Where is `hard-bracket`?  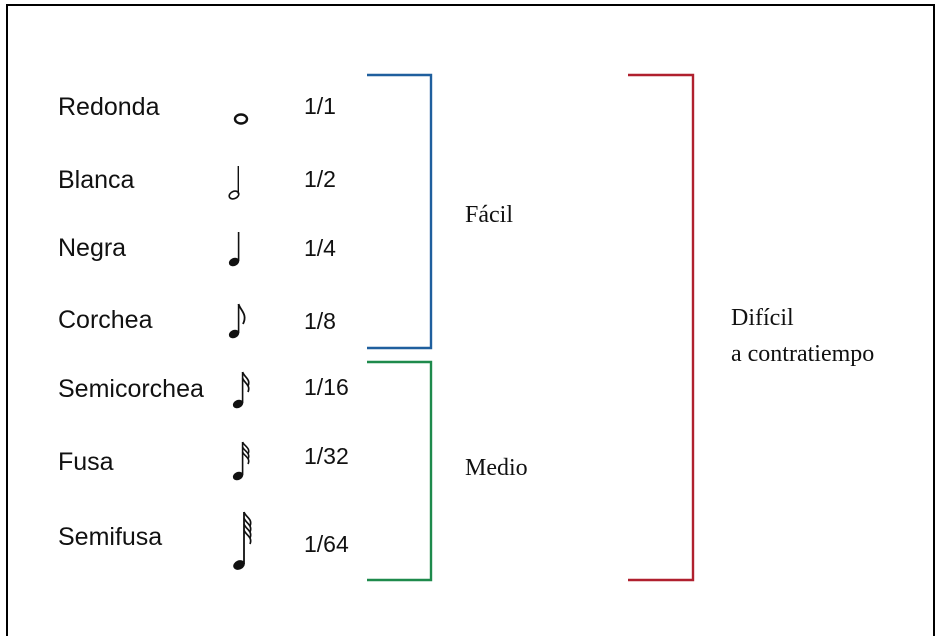
hard-bracket is located at coordinates (660, 327).